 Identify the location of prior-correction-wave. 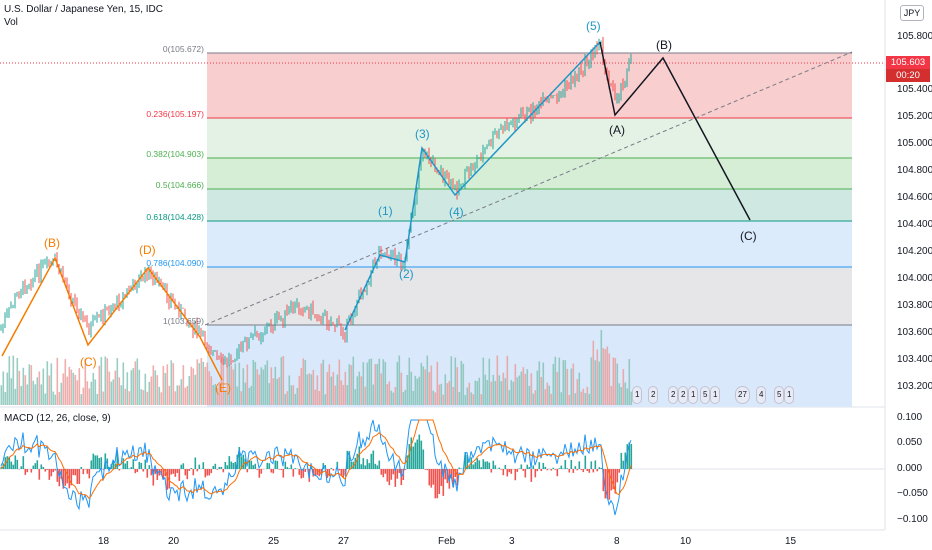
(112, 318).